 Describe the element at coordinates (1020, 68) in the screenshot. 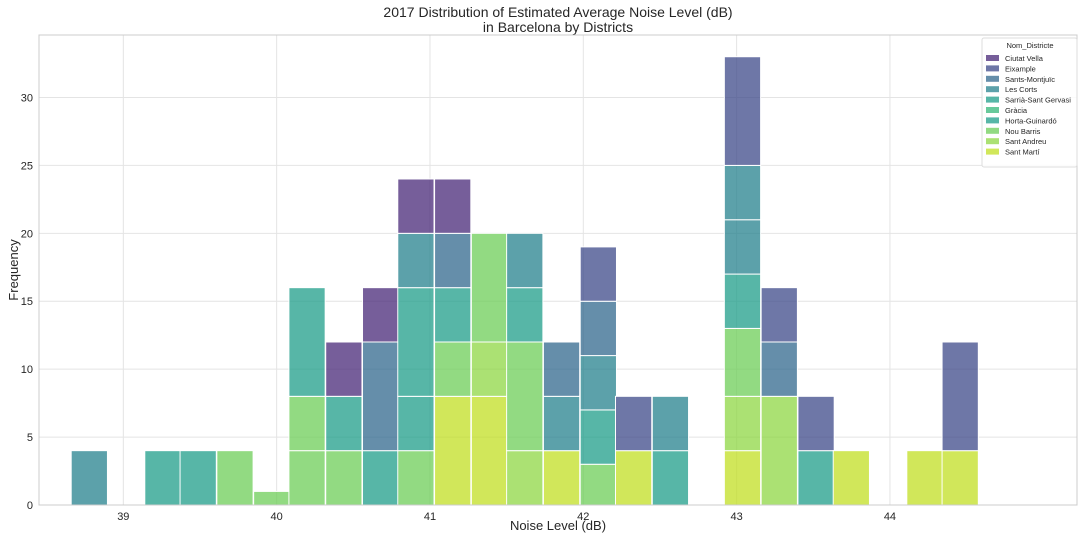

I see `legend-entry-label: Eixample` at that location.